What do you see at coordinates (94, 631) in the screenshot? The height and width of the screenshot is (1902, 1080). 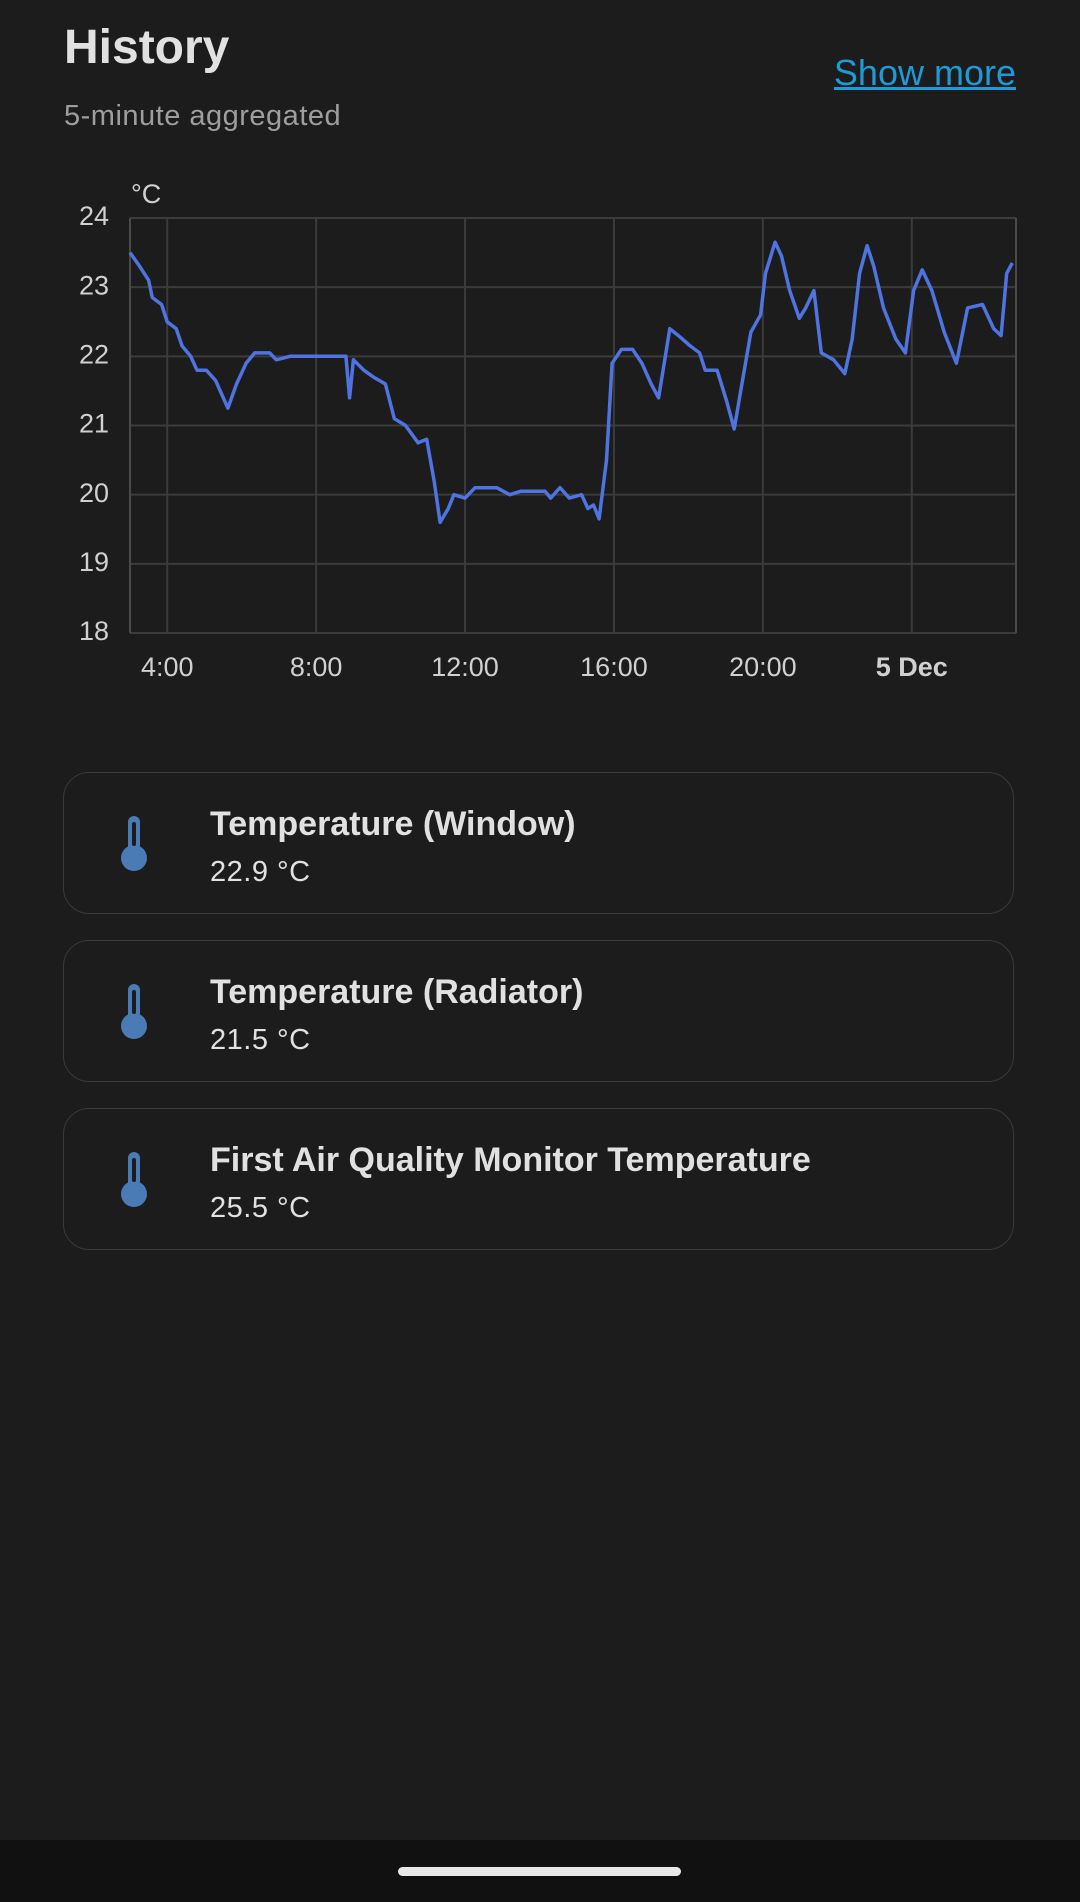 I see `y-tick-label: 18` at bounding box center [94, 631].